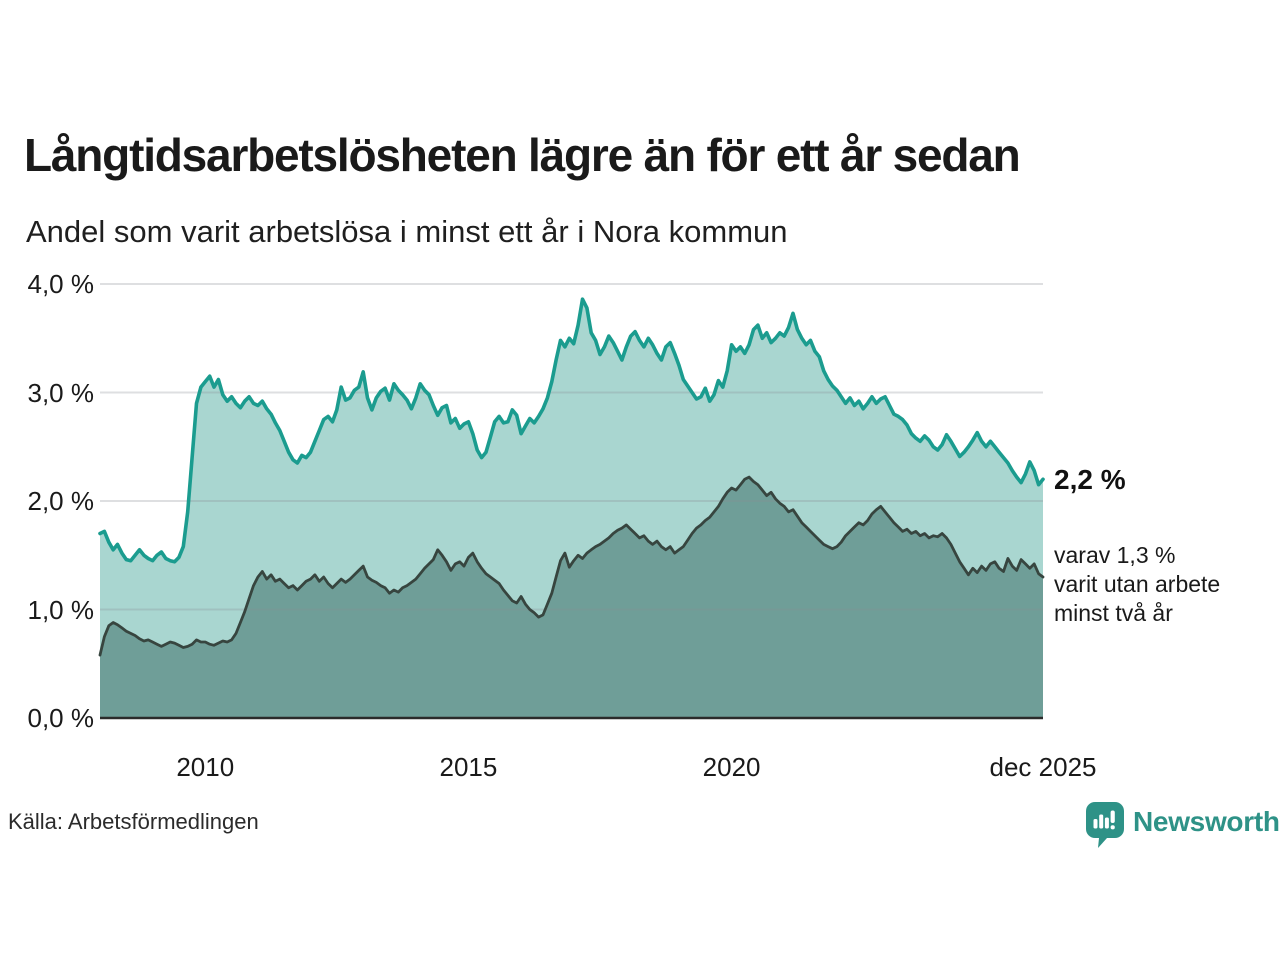 The image size is (1280, 960). I want to click on x-tick-2010: 2010, so click(205, 767).